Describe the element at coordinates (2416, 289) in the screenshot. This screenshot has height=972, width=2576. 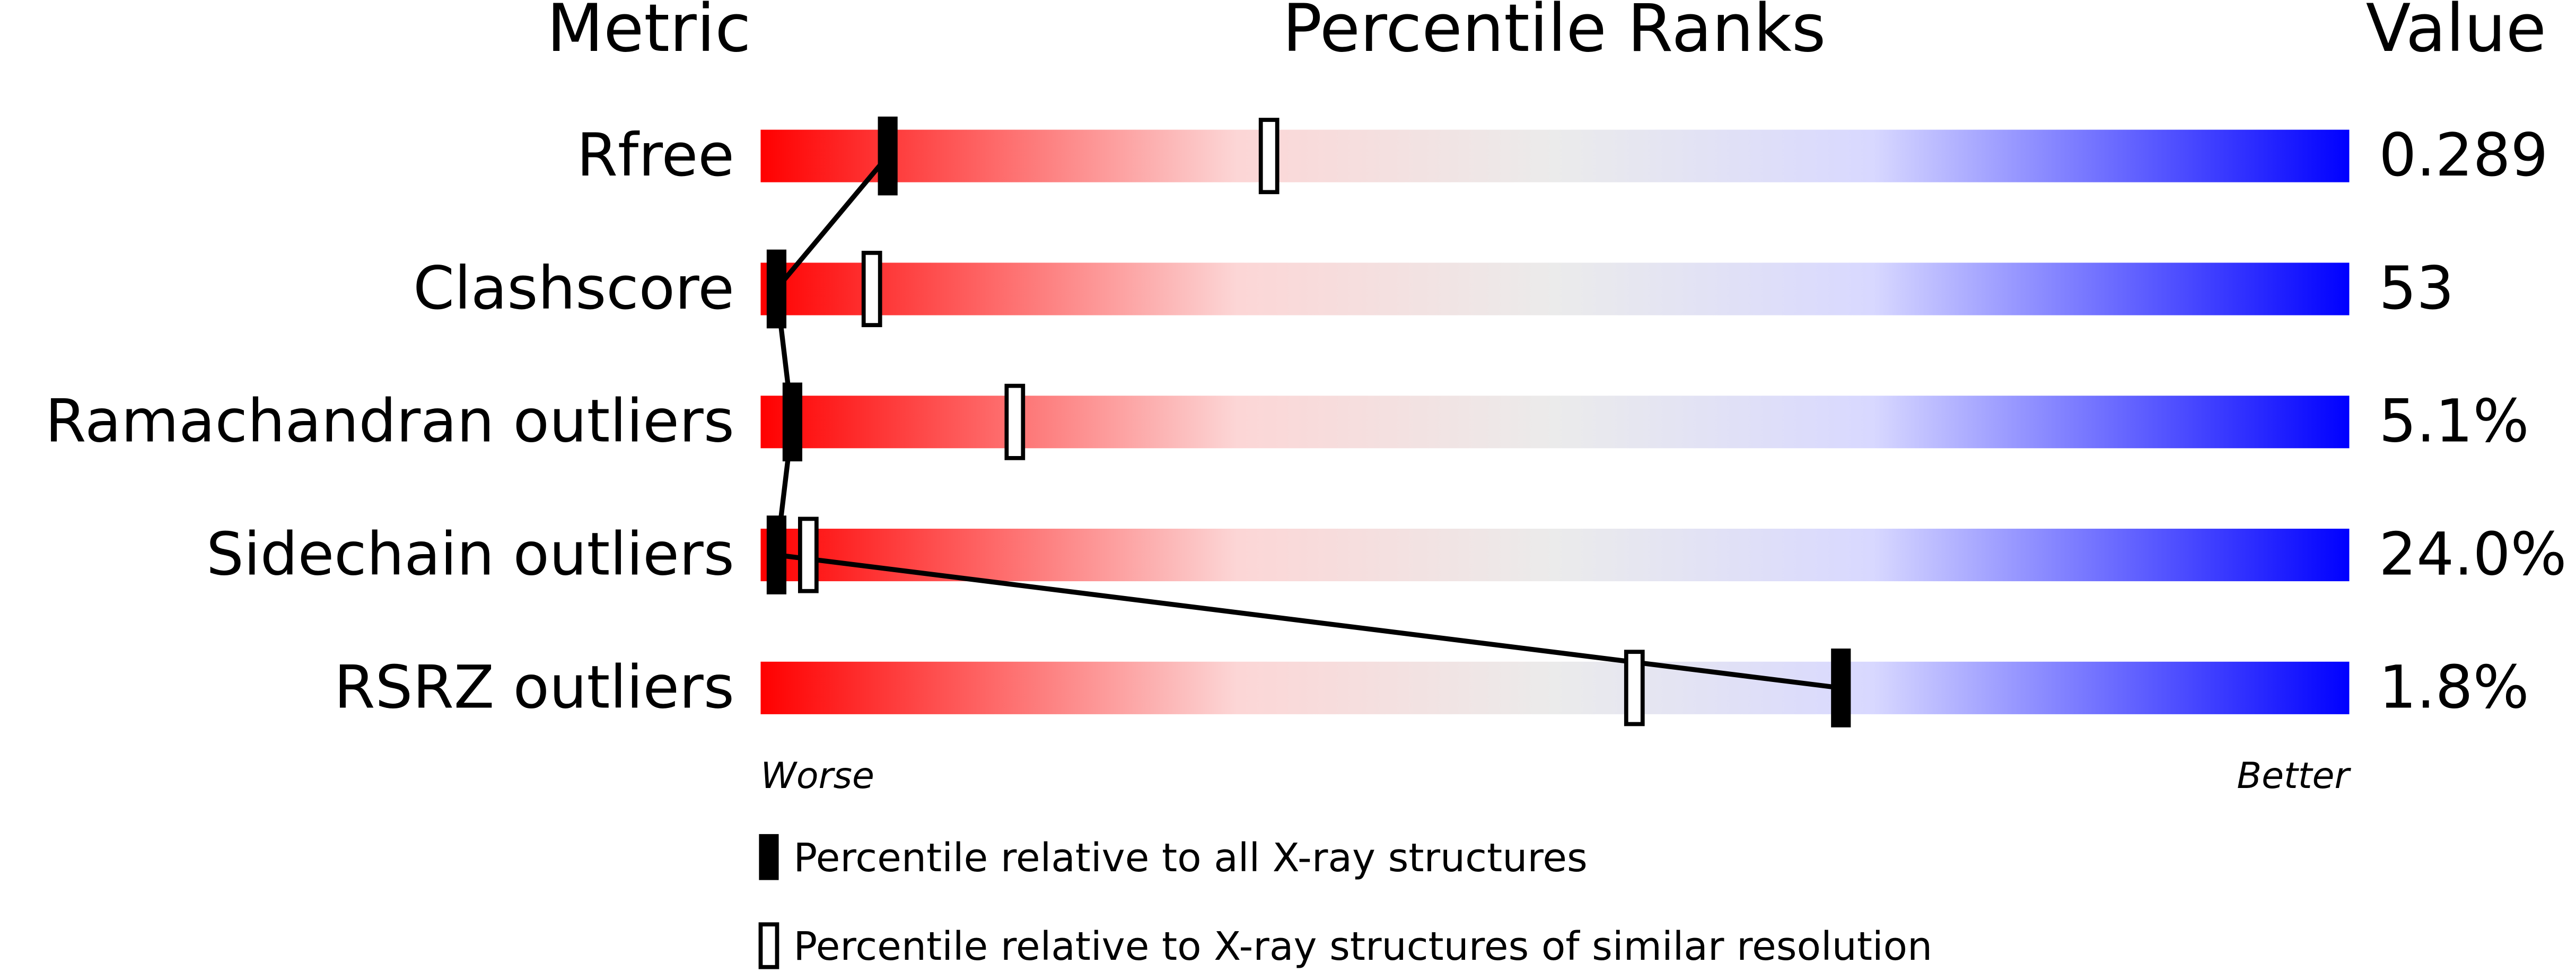
I see `metric-value: 53` at that location.